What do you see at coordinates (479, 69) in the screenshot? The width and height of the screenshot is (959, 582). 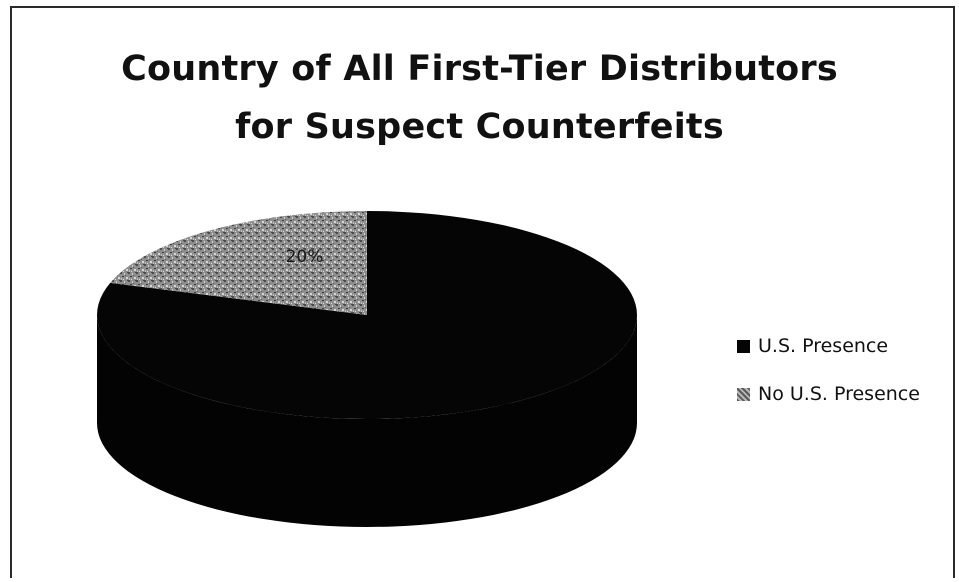 I see `chart-title-line-1: Country of All First-Tier Distributors` at bounding box center [479, 69].